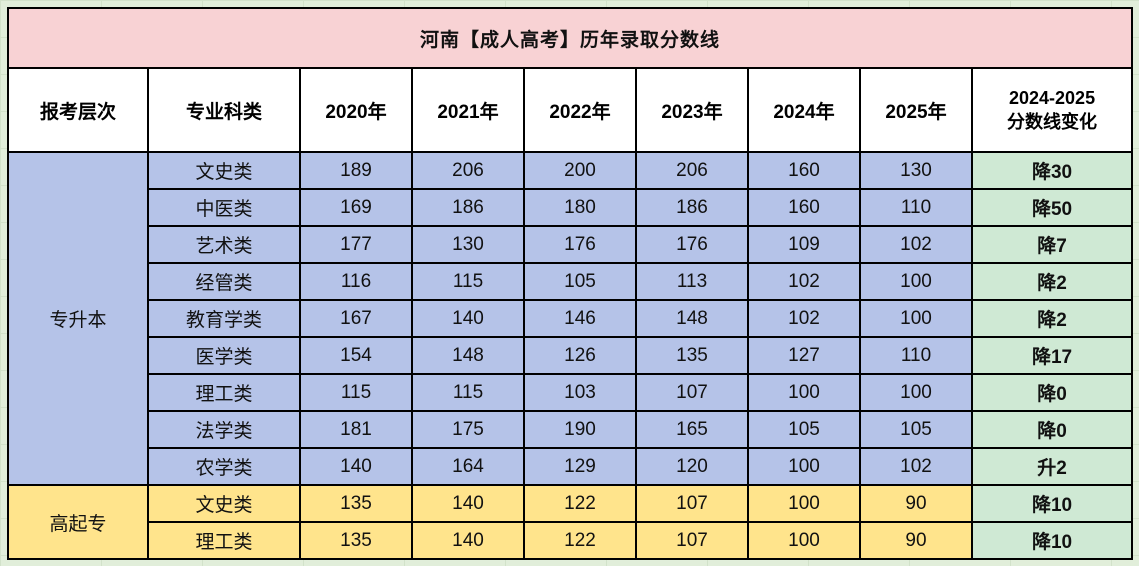  Describe the element at coordinates (224, 318) in the screenshot. I see `category-cell: 教育学类` at that location.